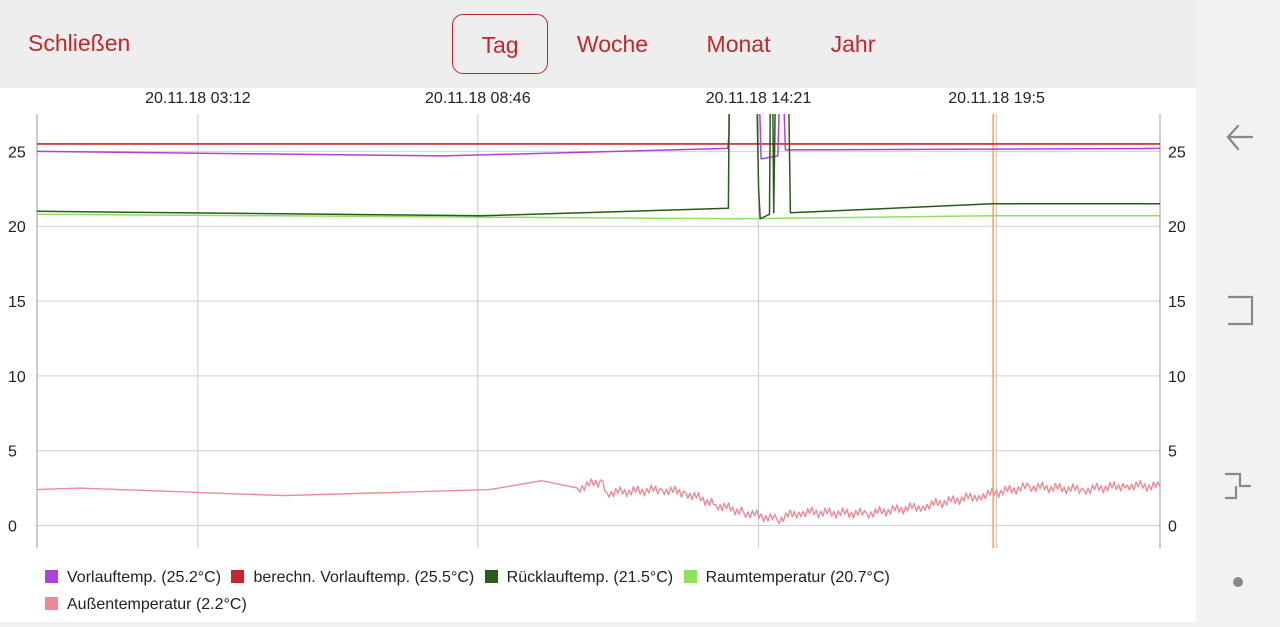  Describe the element at coordinates (17, 227) in the screenshot. I see `y-tick-label-left: 20` at that location.